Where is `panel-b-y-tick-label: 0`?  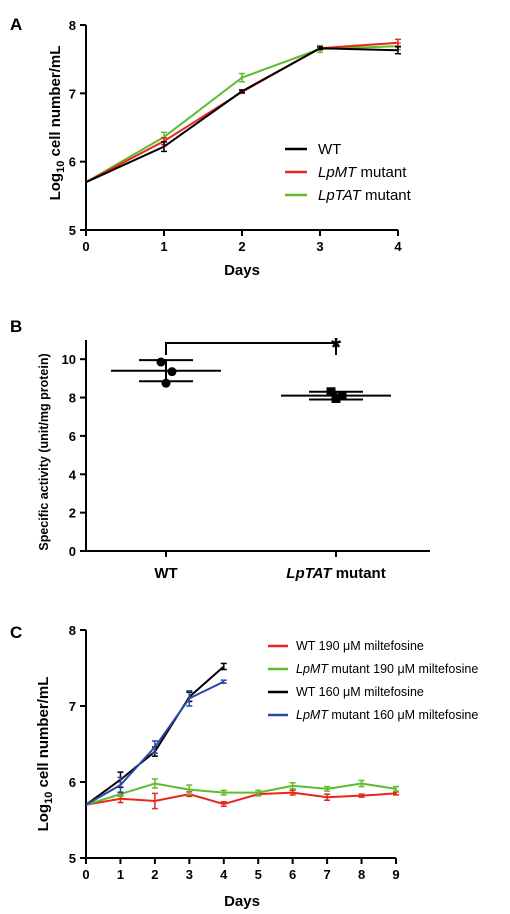 panel-b-y-tick-label: 0 is located at coordinates (72, 551).